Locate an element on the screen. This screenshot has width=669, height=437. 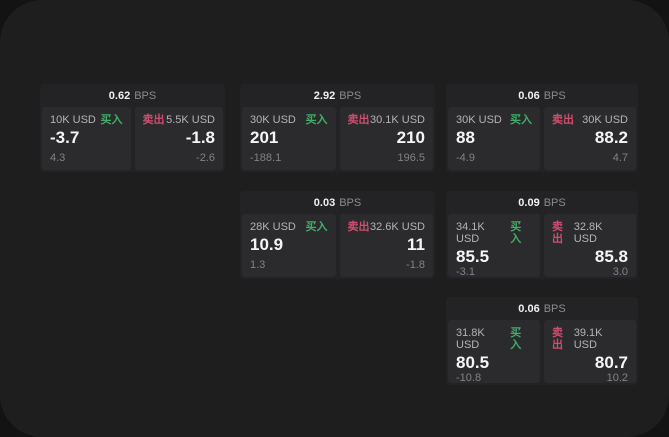
buy-price: 88 is located at coordinates (465, 137).